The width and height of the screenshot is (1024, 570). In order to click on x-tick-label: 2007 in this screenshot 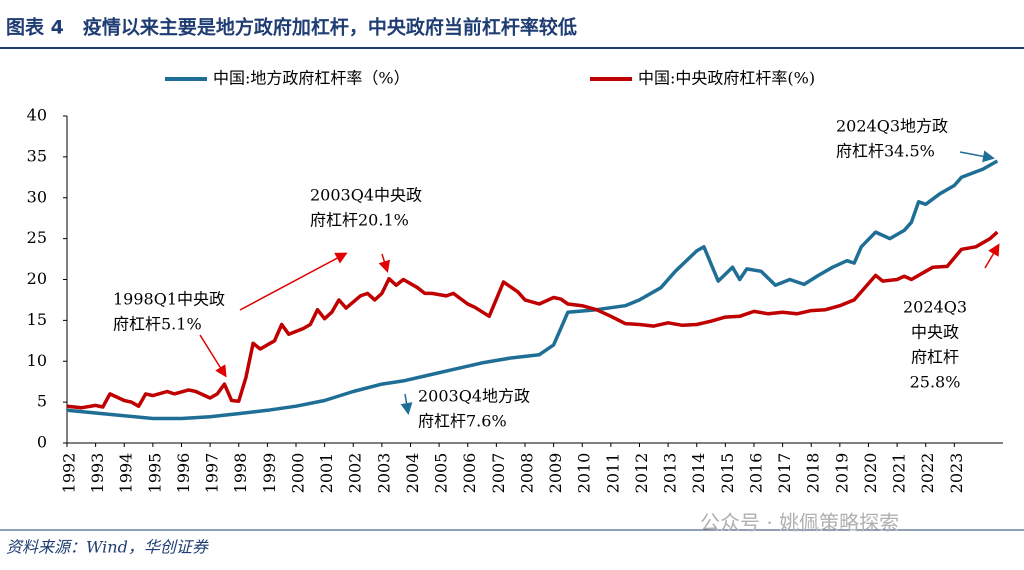, I will do `click(498, 473)`.